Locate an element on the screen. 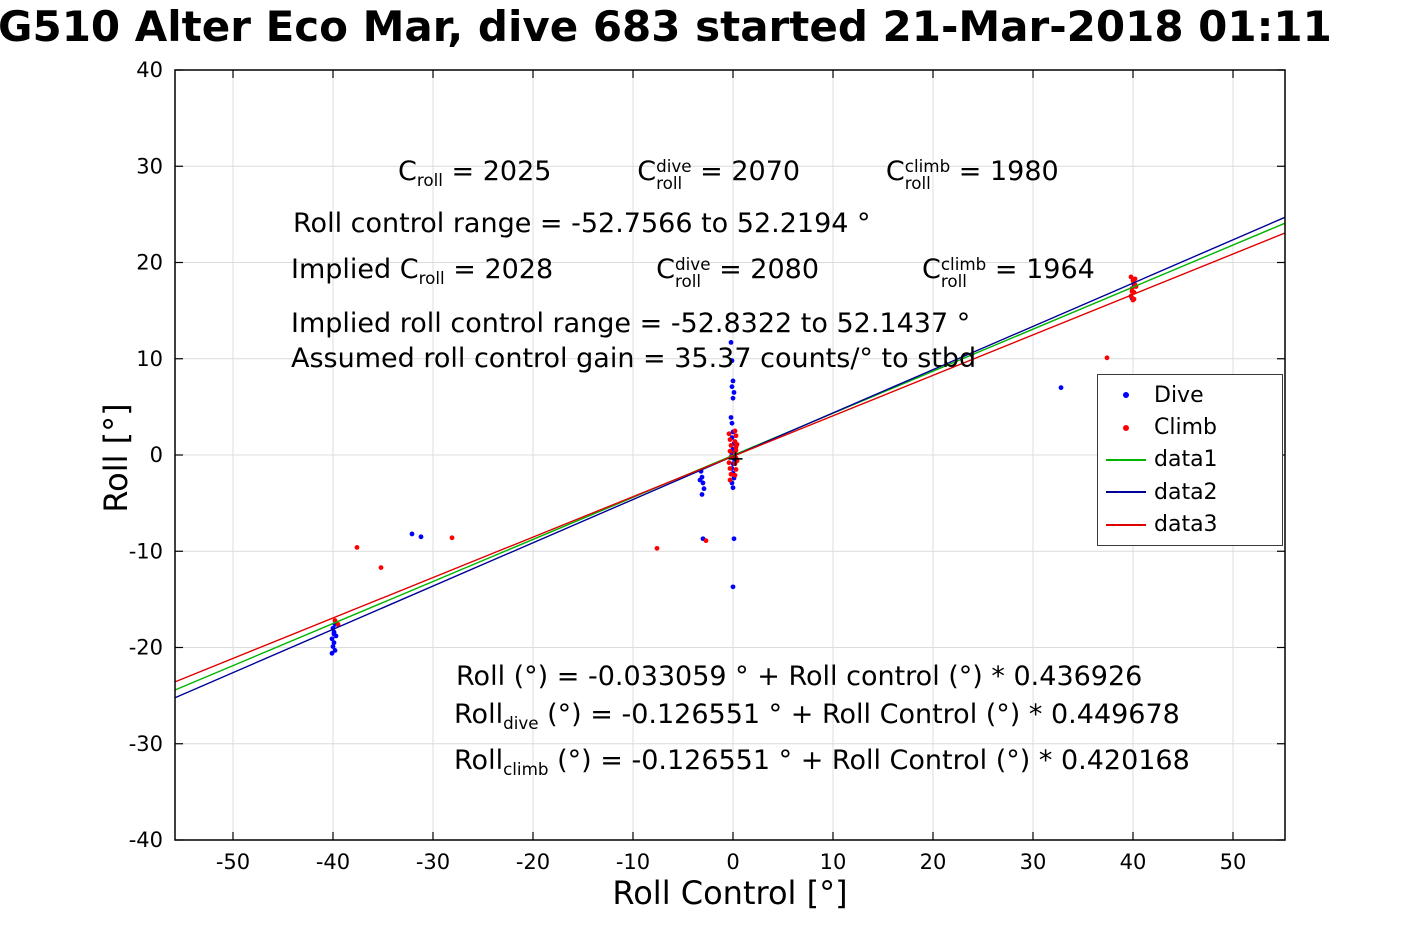 The image size is (1417, 945). legend-item-climb: Climb is located at coordinates (1190, 427).